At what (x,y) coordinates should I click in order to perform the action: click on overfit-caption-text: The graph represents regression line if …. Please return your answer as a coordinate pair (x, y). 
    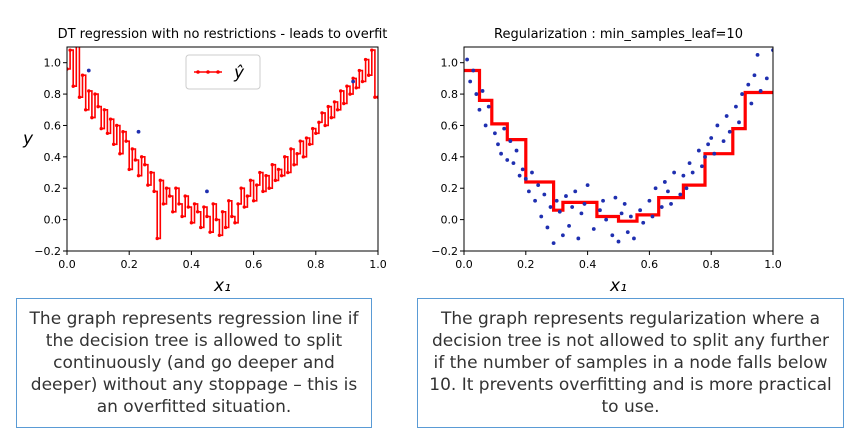
    Looking at the image, I should click on (194, 363).